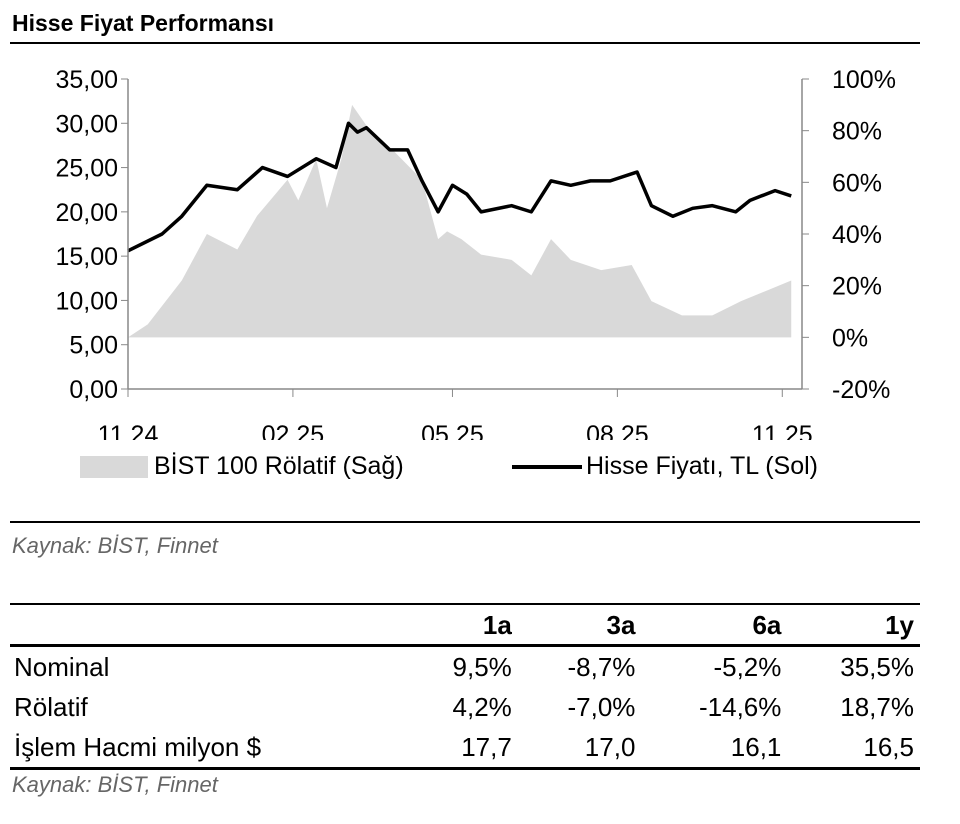 This screenshot has height=824, width=960. What do you see at coordinates (93, 346) in the screenshot?
I see `left-tick-label: 5,00` at bounding box center [93, 346].